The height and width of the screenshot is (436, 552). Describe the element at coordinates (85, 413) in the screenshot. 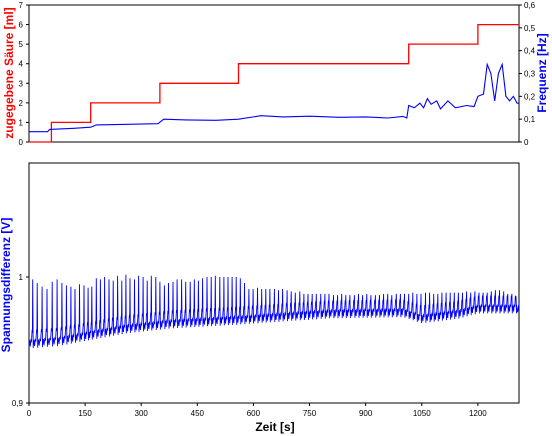

I see `bottom-x-tick-label: 150` at that location.